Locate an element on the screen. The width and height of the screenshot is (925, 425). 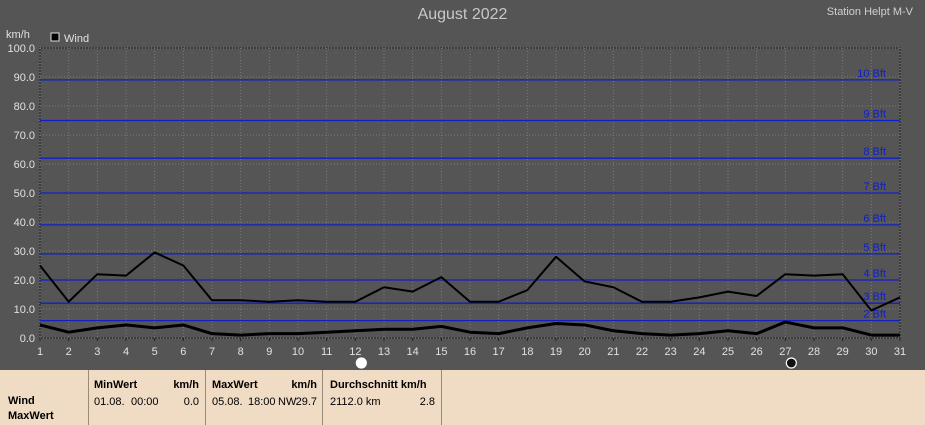
max-unit: km/h is located at coordinates (304, 385).